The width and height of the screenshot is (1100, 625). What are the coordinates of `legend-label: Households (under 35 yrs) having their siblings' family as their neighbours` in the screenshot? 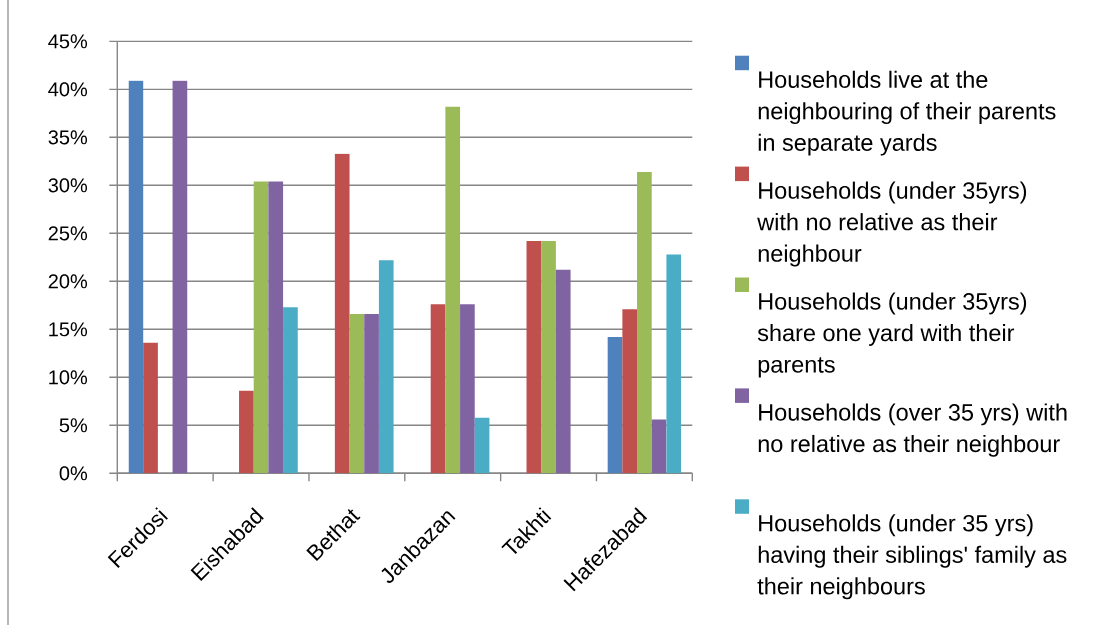 It's located at (912, 557).